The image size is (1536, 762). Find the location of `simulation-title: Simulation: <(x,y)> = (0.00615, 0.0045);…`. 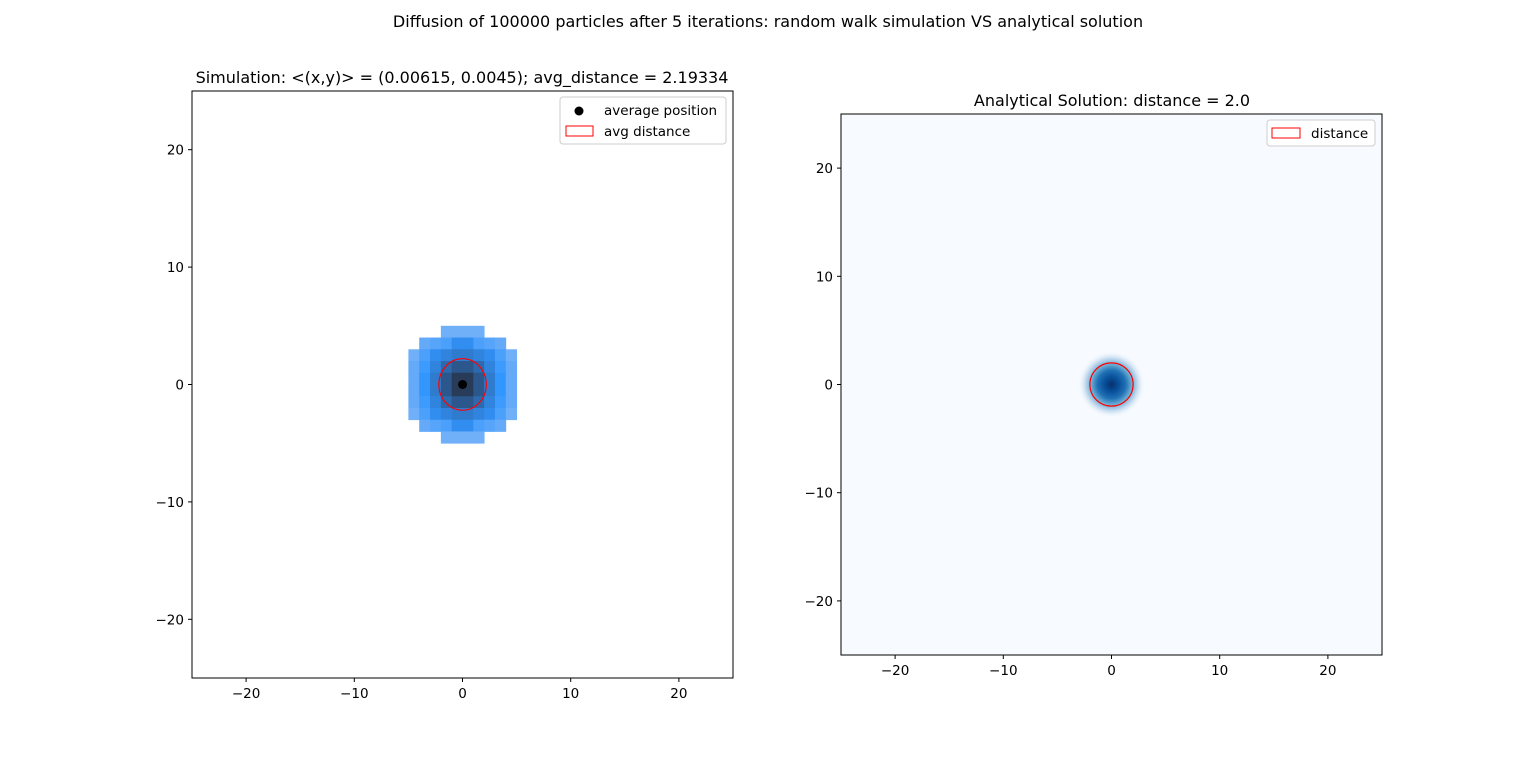

simulation-title: Simulation: <(x,y)> = (0.00615, 0.0045);… is located at coordinates (462, 78).